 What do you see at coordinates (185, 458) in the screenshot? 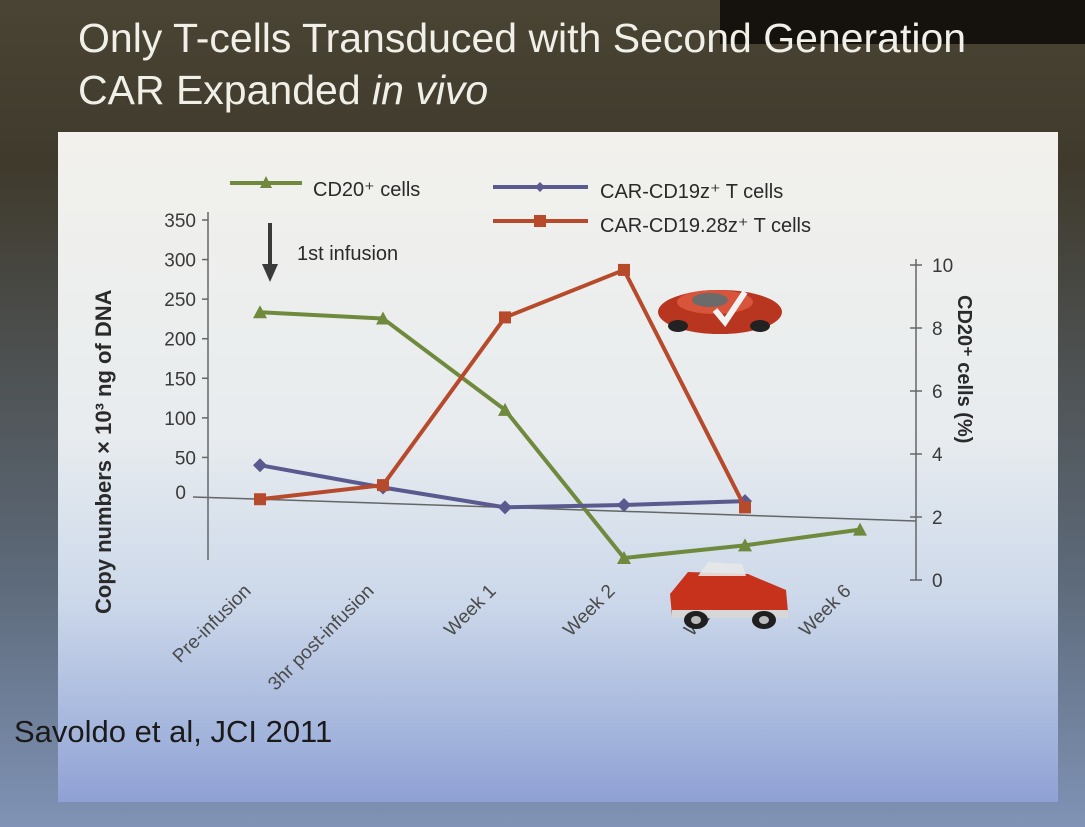
I see `y-tick-label: 50` at bounding box center [185, 458].